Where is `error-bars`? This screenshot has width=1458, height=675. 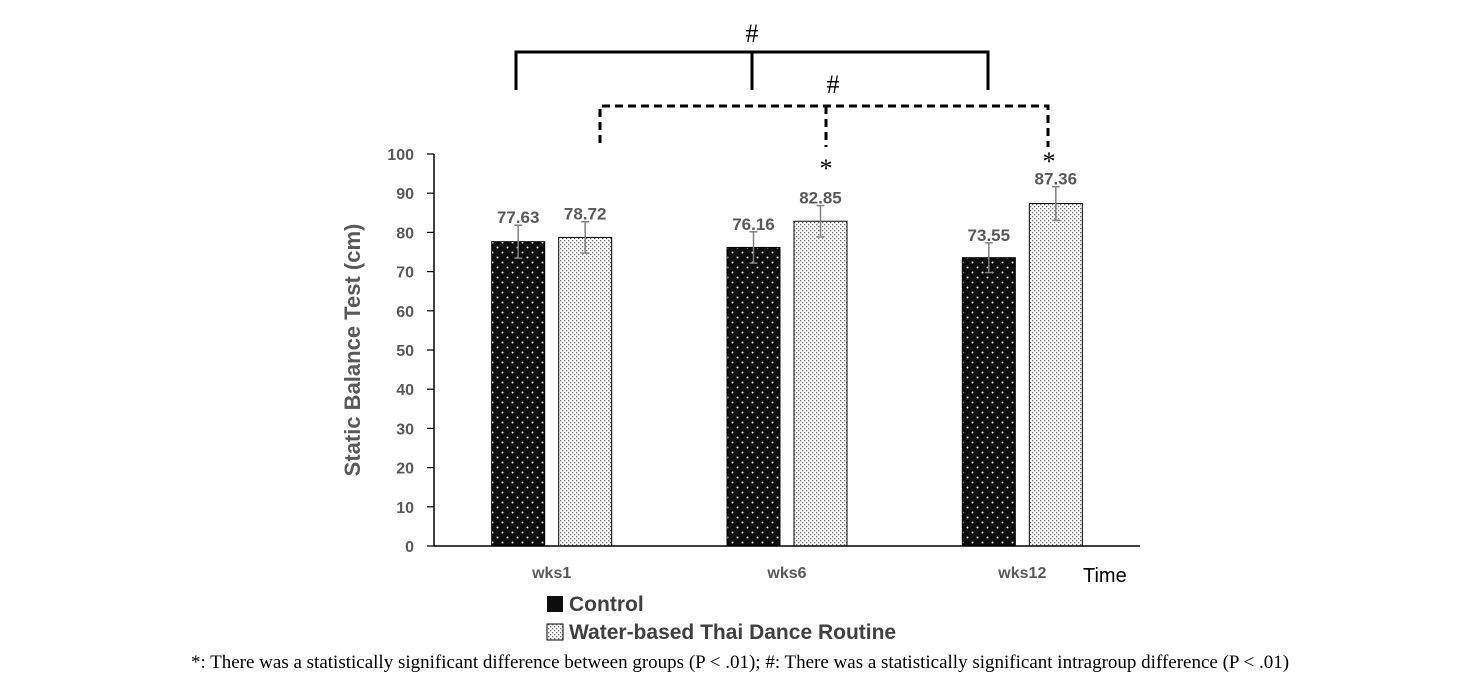
error-bars is located at coordinates (787, 229).